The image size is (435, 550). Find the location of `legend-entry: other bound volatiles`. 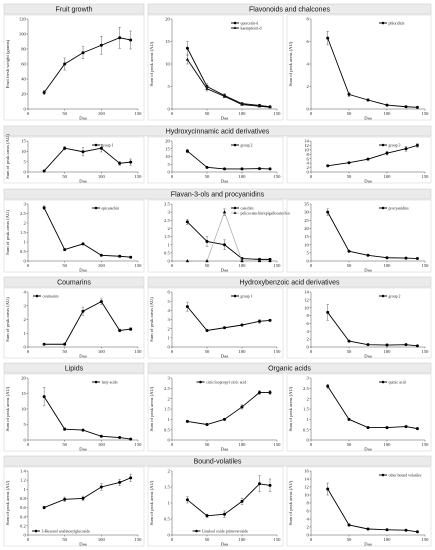

legend-entry: other bound volatiles is located at coordinates (400, 475).